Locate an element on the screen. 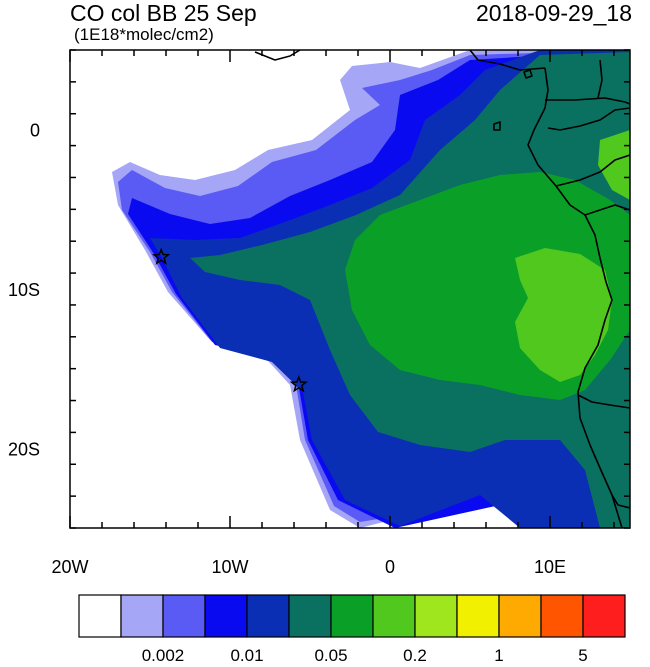 The image size is (650, 667). station-star-north is located at coordinates (161, 256).